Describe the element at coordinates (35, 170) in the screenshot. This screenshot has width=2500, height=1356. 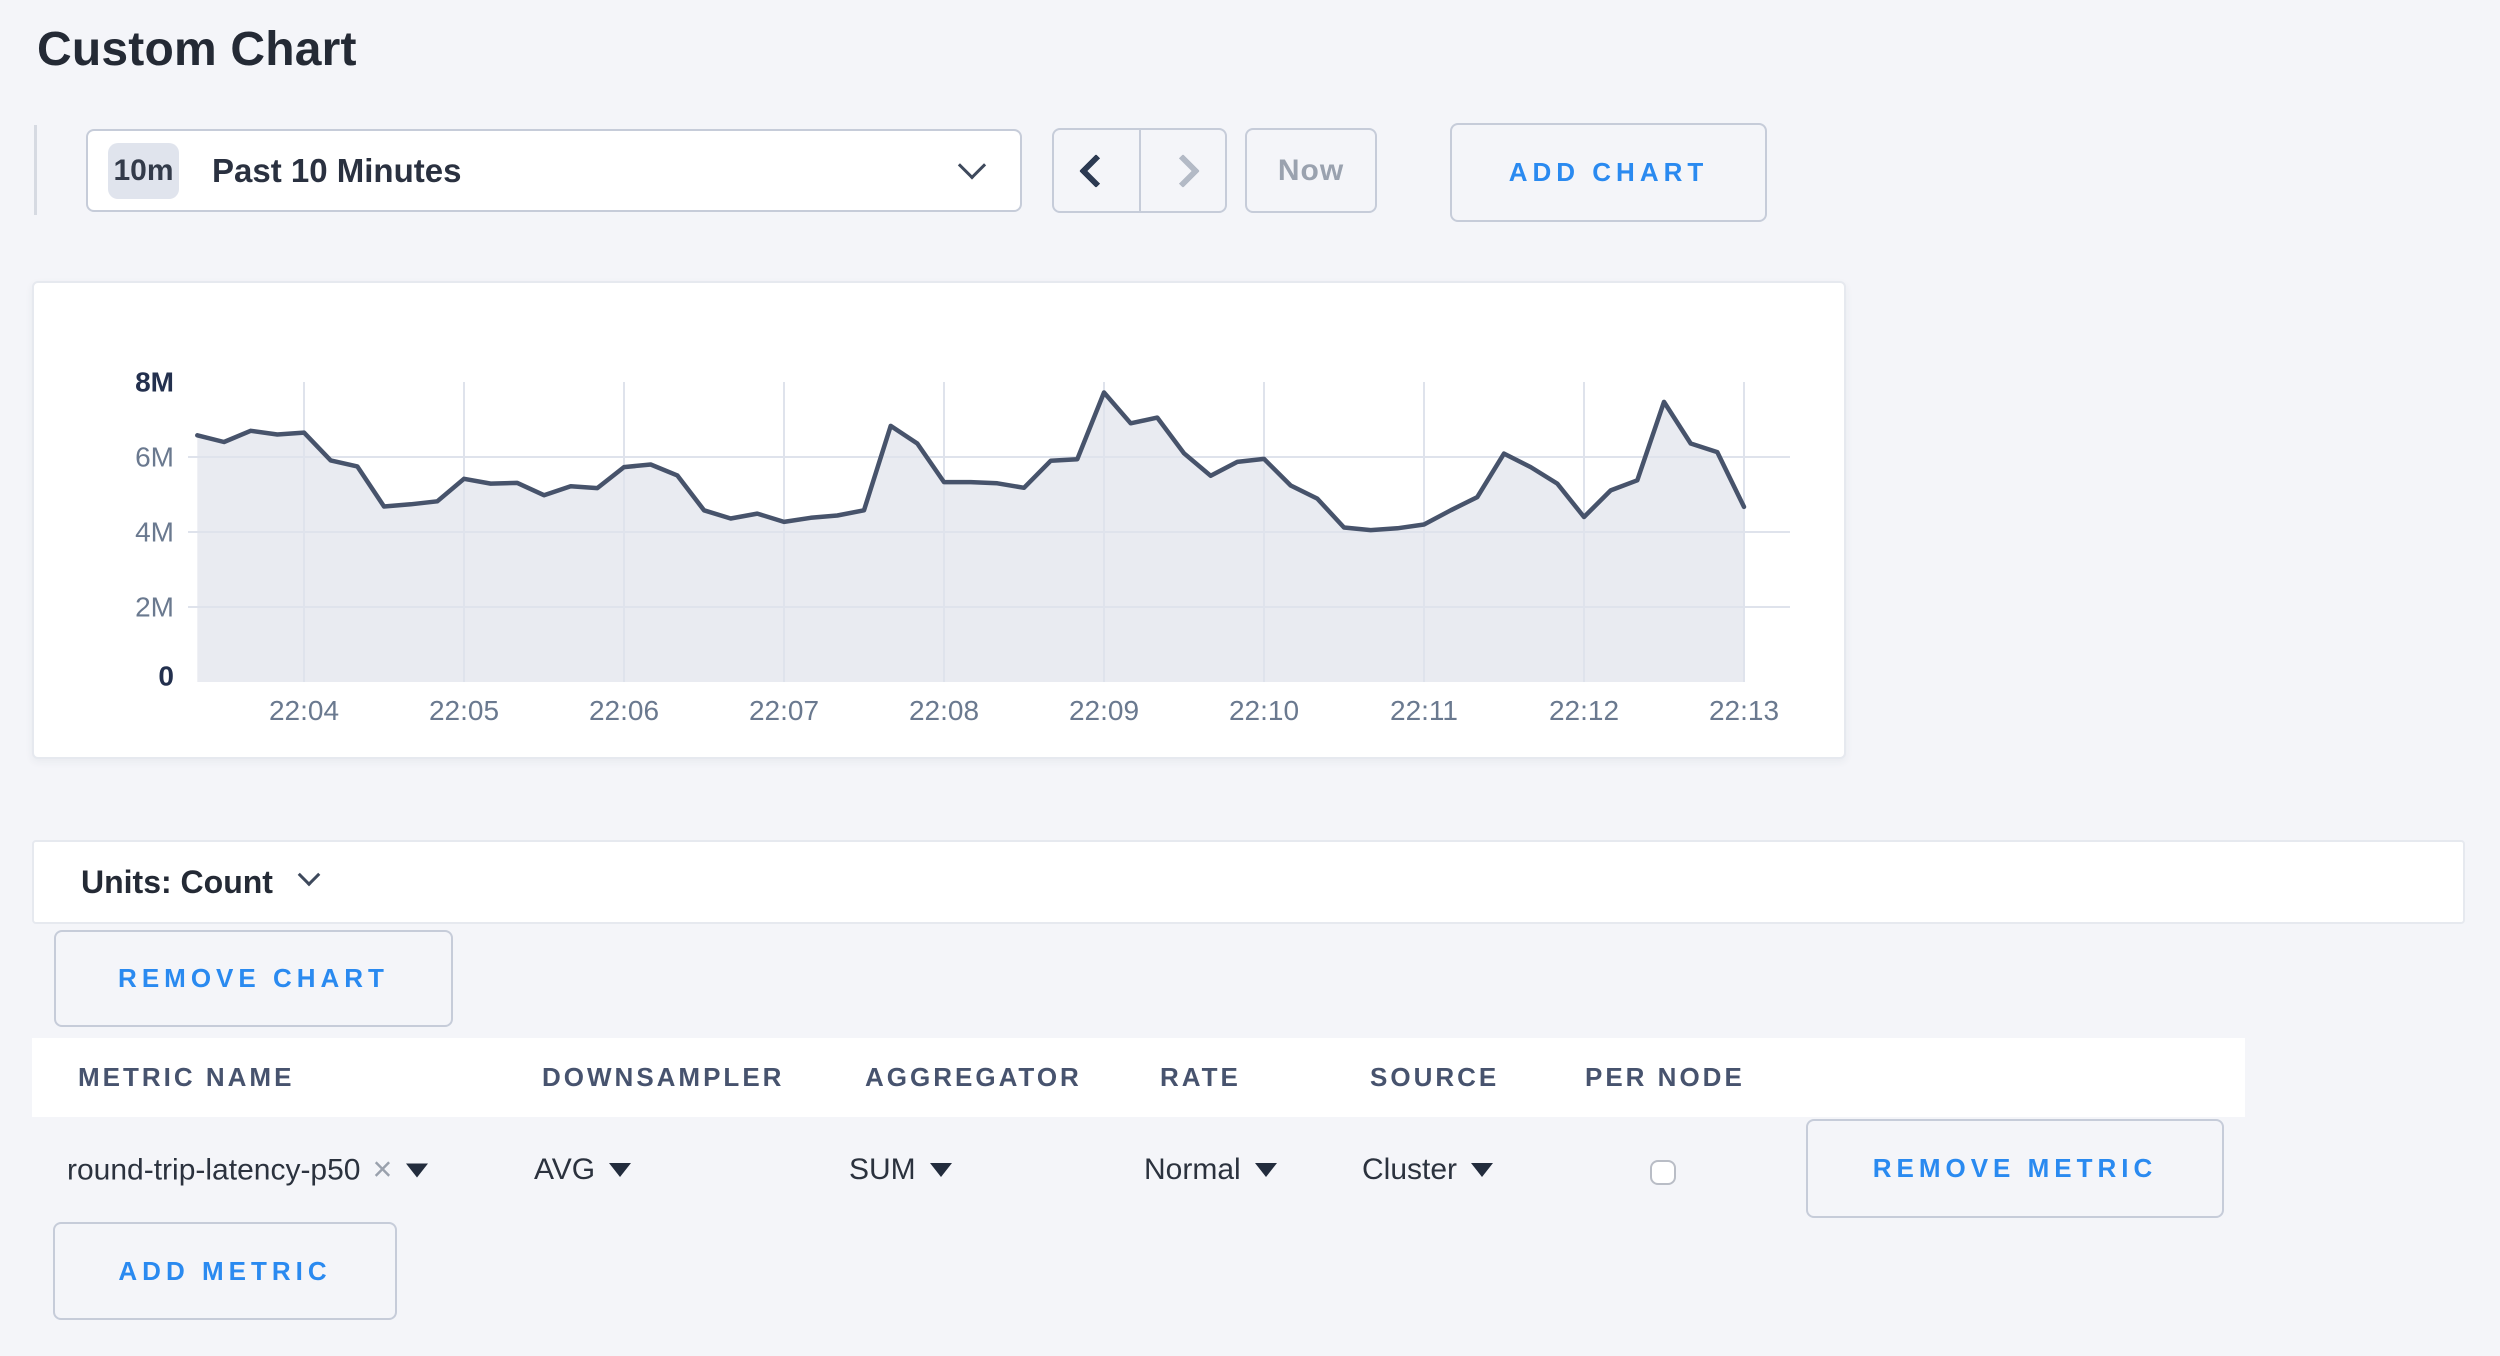
I see `toolbar-divider` at that location.